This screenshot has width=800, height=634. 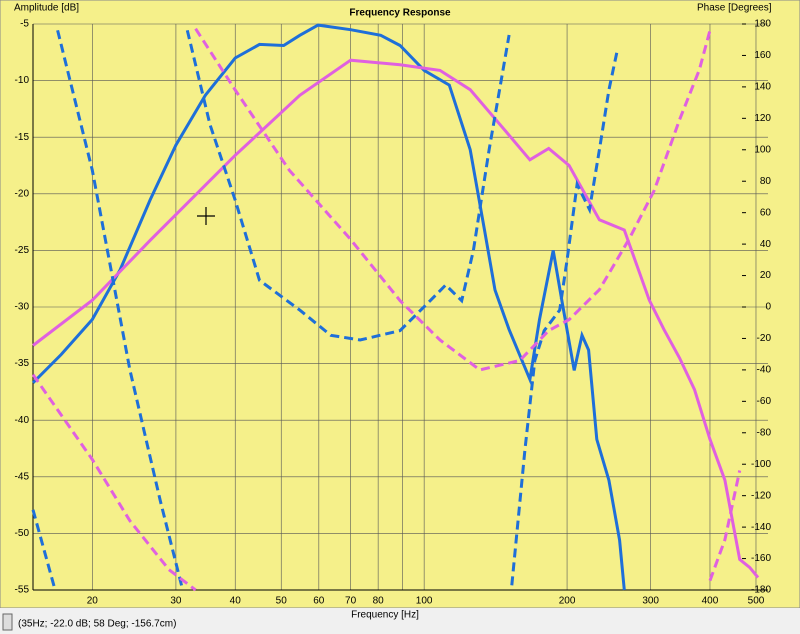 What do you see at coordinates (236, 601) in the screenshot?
I see `x-tick-label: 40` at bounding box center [236, 601].